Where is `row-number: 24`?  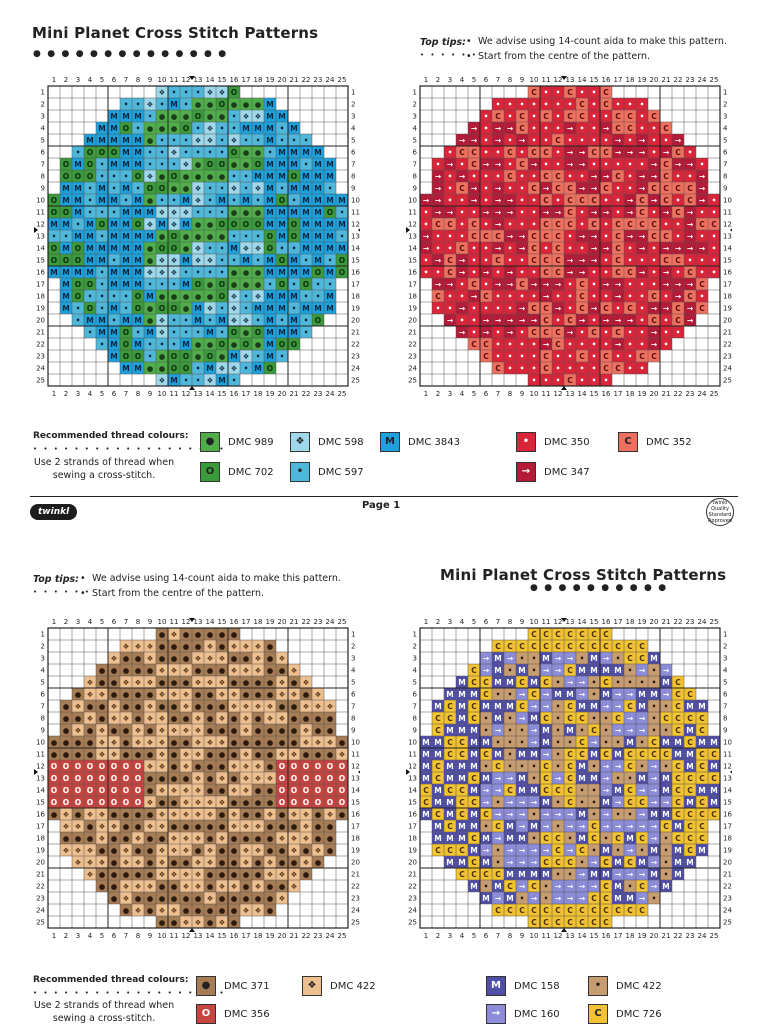 row-number: 24 is located at coordinates (727, 911).